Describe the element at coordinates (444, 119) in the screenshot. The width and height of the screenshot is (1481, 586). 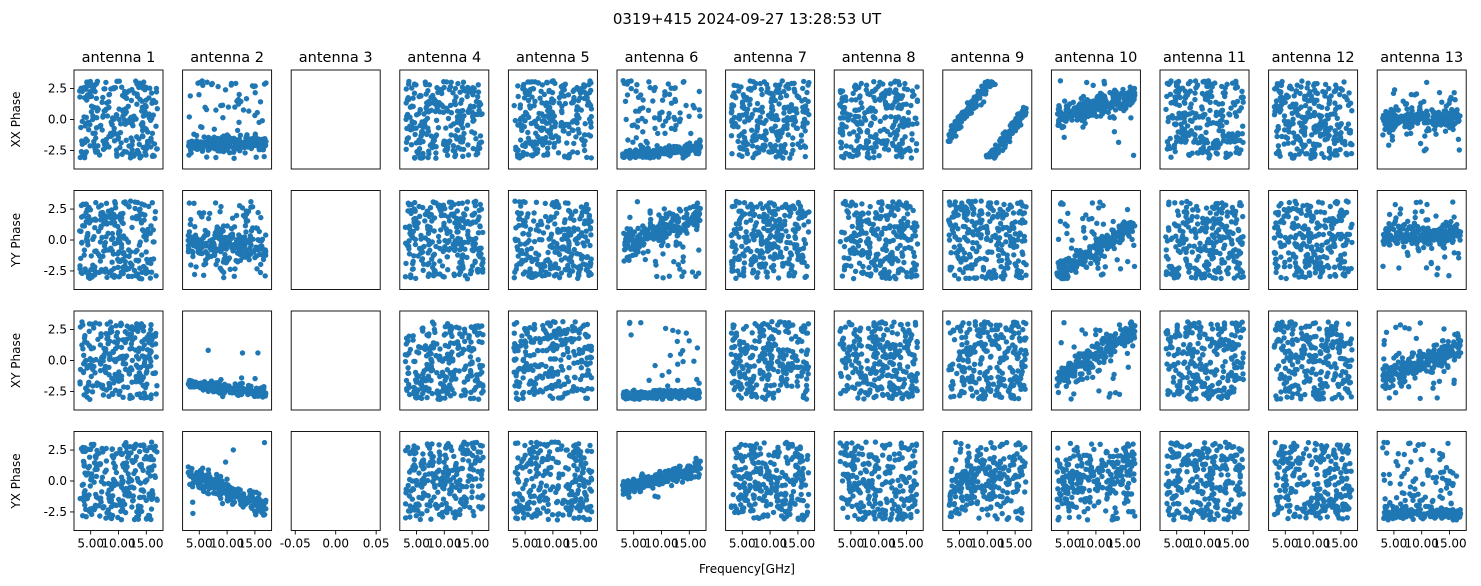
I see `subplot-panel` at that location.